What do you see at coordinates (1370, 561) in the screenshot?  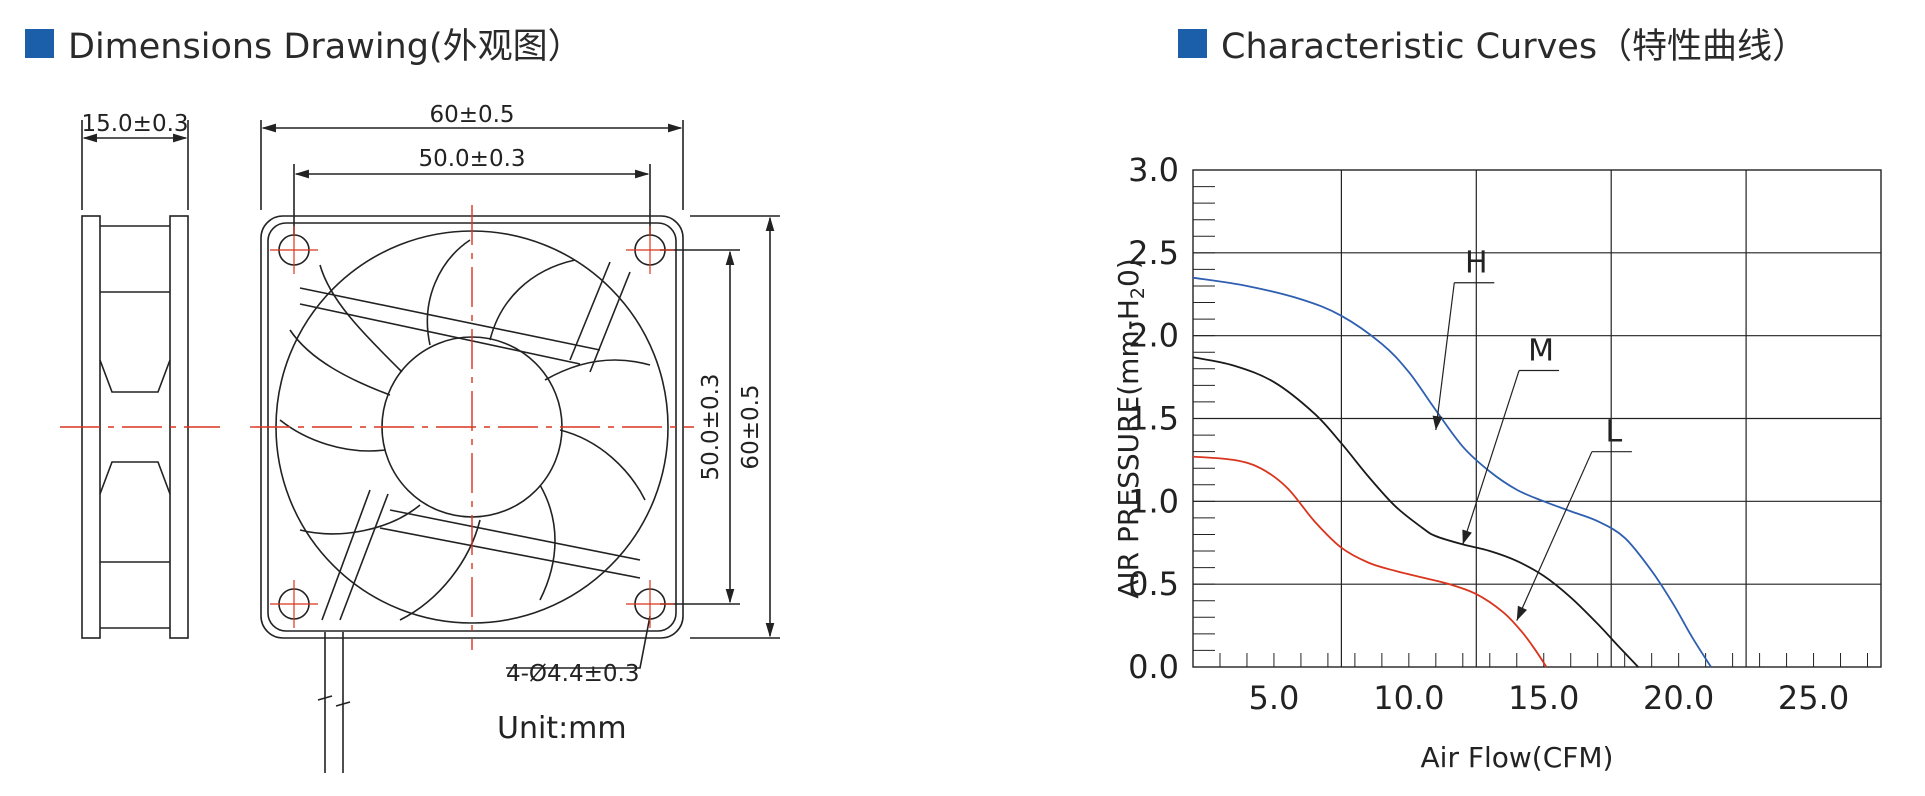 I see `series-line-L` at bounding box center [1370, 561].